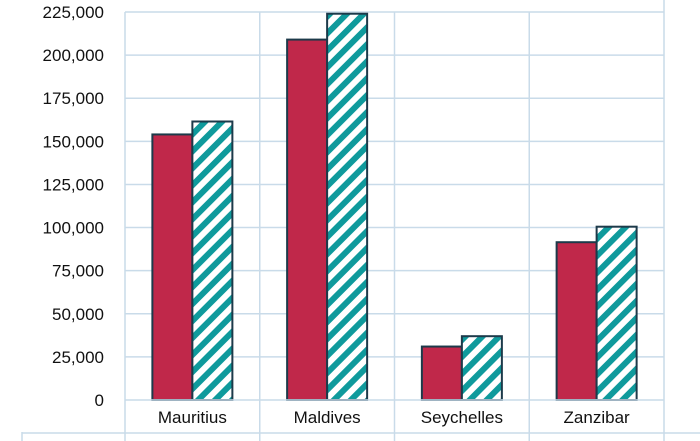 Image resolution: width=700 pixels, height=441 pixels. What do you see at coordinates (597, 417) in the screenshot?
I see `x-tick-label: Zanzibar` at bounding box center [597, 417].